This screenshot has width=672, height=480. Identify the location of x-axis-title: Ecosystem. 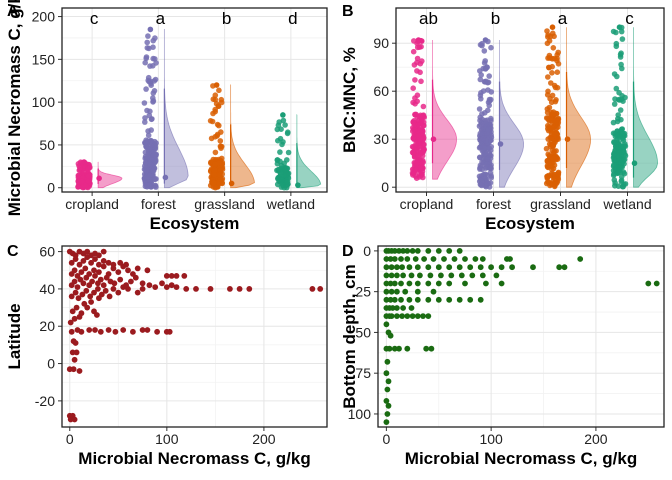
(530, 223).